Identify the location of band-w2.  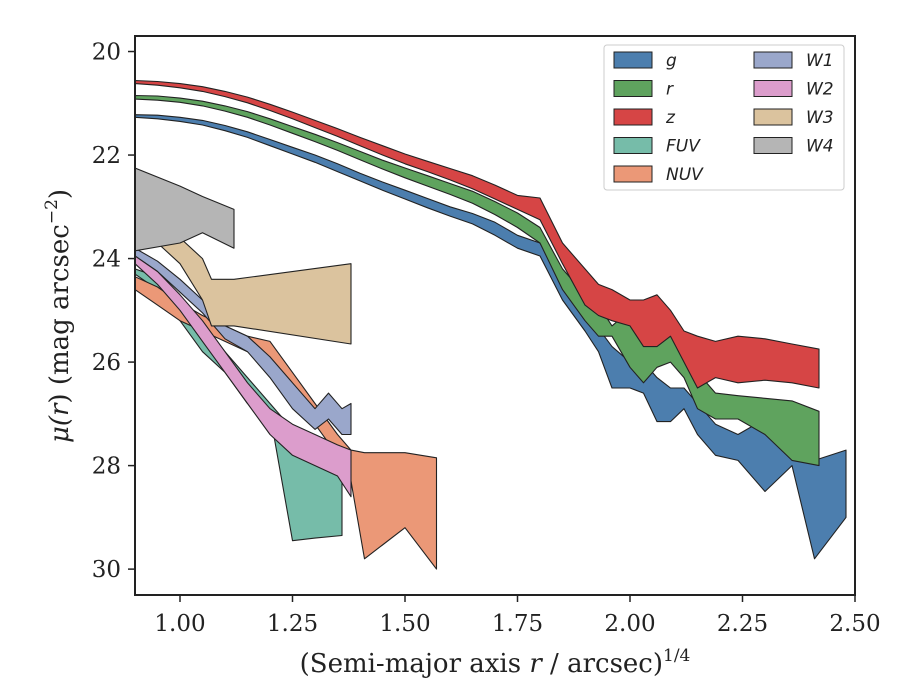
(243, 376).